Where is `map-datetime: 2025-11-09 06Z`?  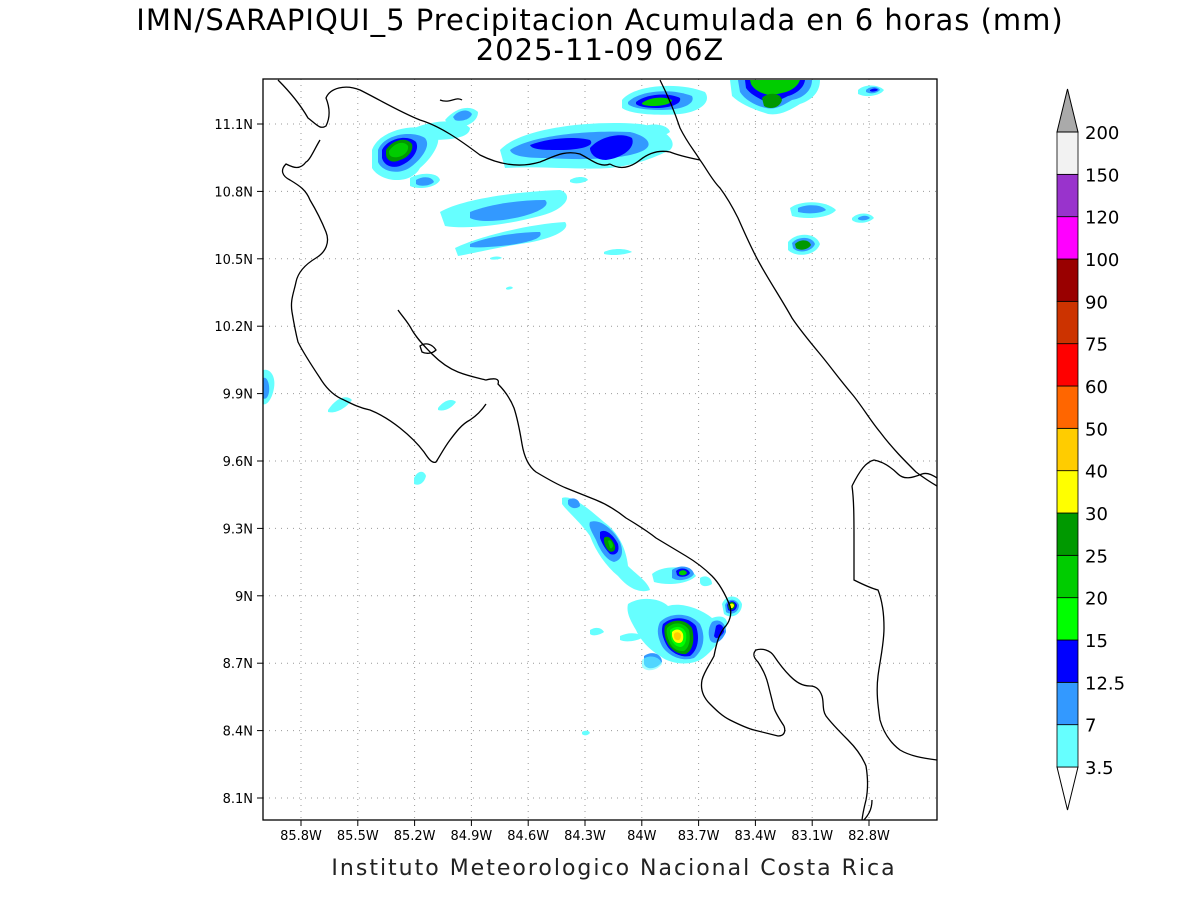 map-datetime: 2025-11-09 06Z is located at coordinates (600, 50).